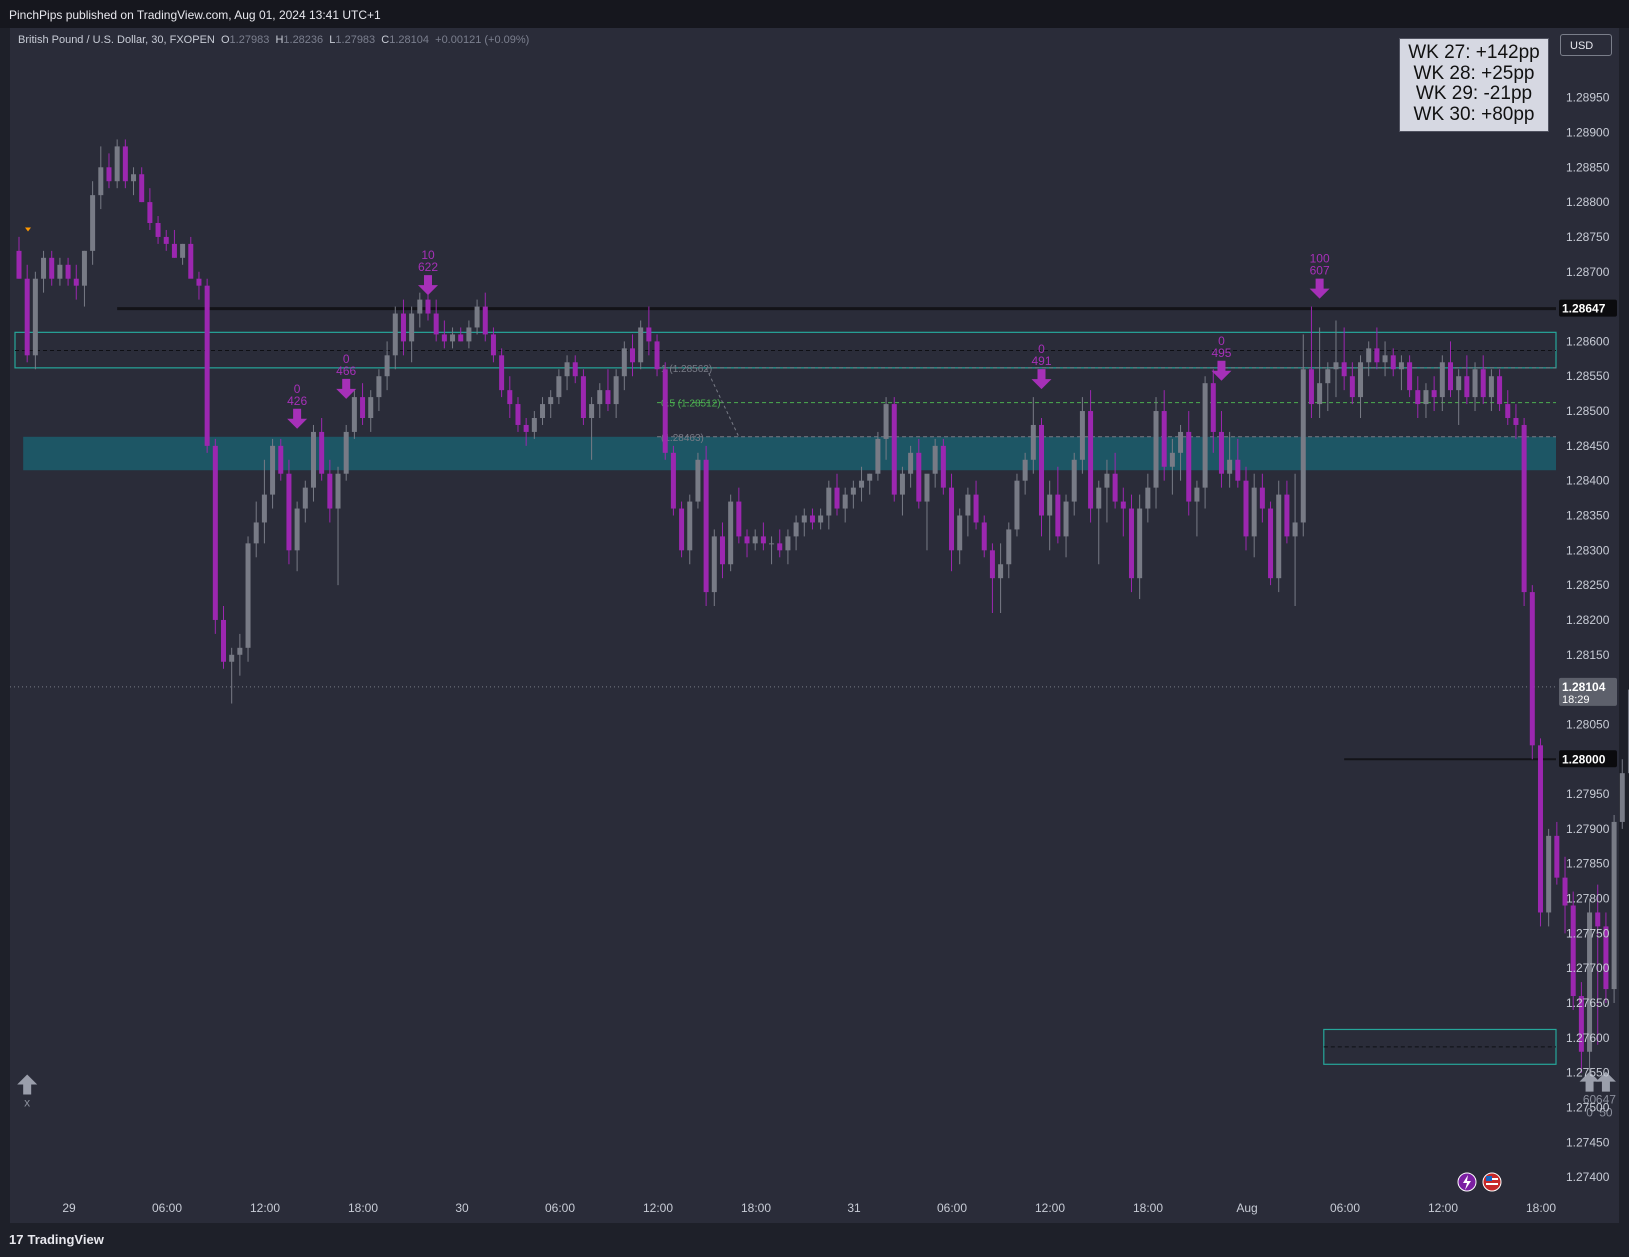  What do you see at coordinates (297, 401) in the screenshot?
I see `signal-label-bottom: 426` at bounding box center [297, 401].